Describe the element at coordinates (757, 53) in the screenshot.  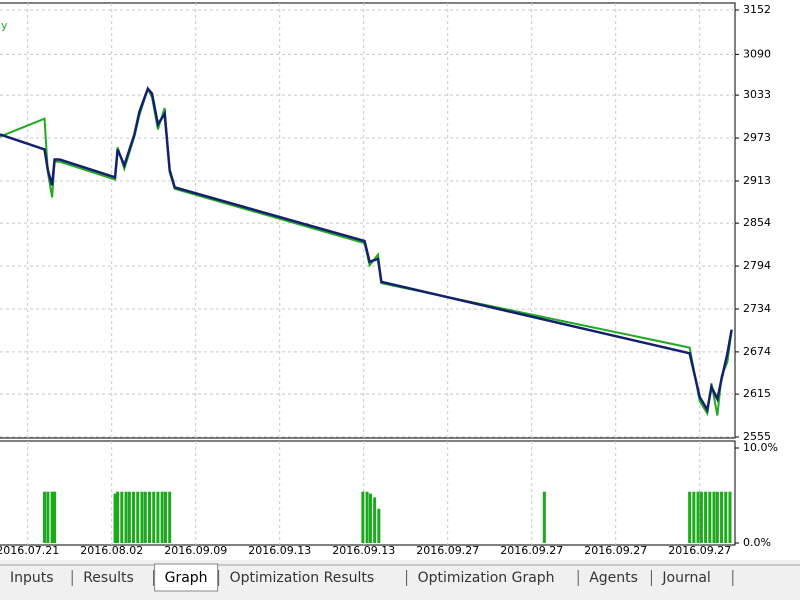
I see `y-tick-label: 3090` at that location.